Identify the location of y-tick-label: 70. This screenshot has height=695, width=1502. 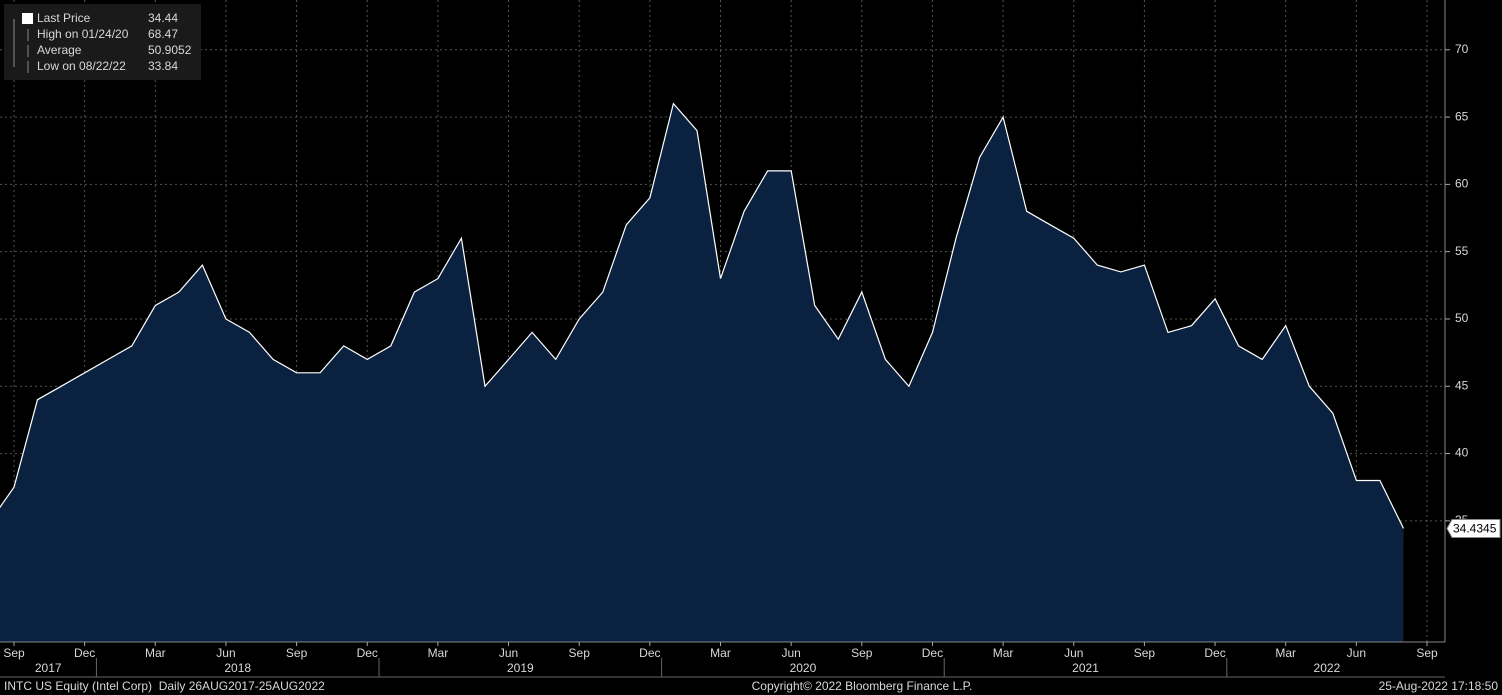
(1462, 49).